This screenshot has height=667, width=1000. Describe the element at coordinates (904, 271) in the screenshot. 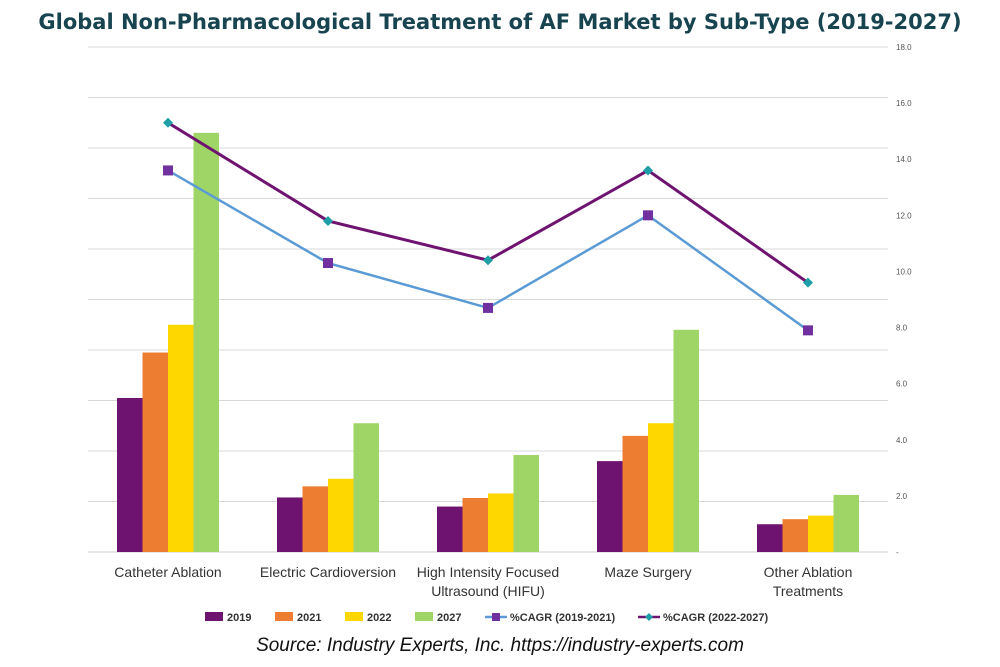

I see `y2-tick-label: 10.0` at that location.